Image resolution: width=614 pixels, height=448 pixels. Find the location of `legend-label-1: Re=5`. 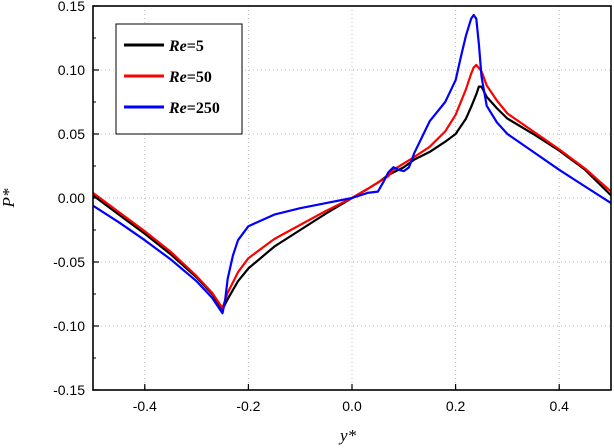

legend-label-1: Re=5 is located at coordinates (186, 46).